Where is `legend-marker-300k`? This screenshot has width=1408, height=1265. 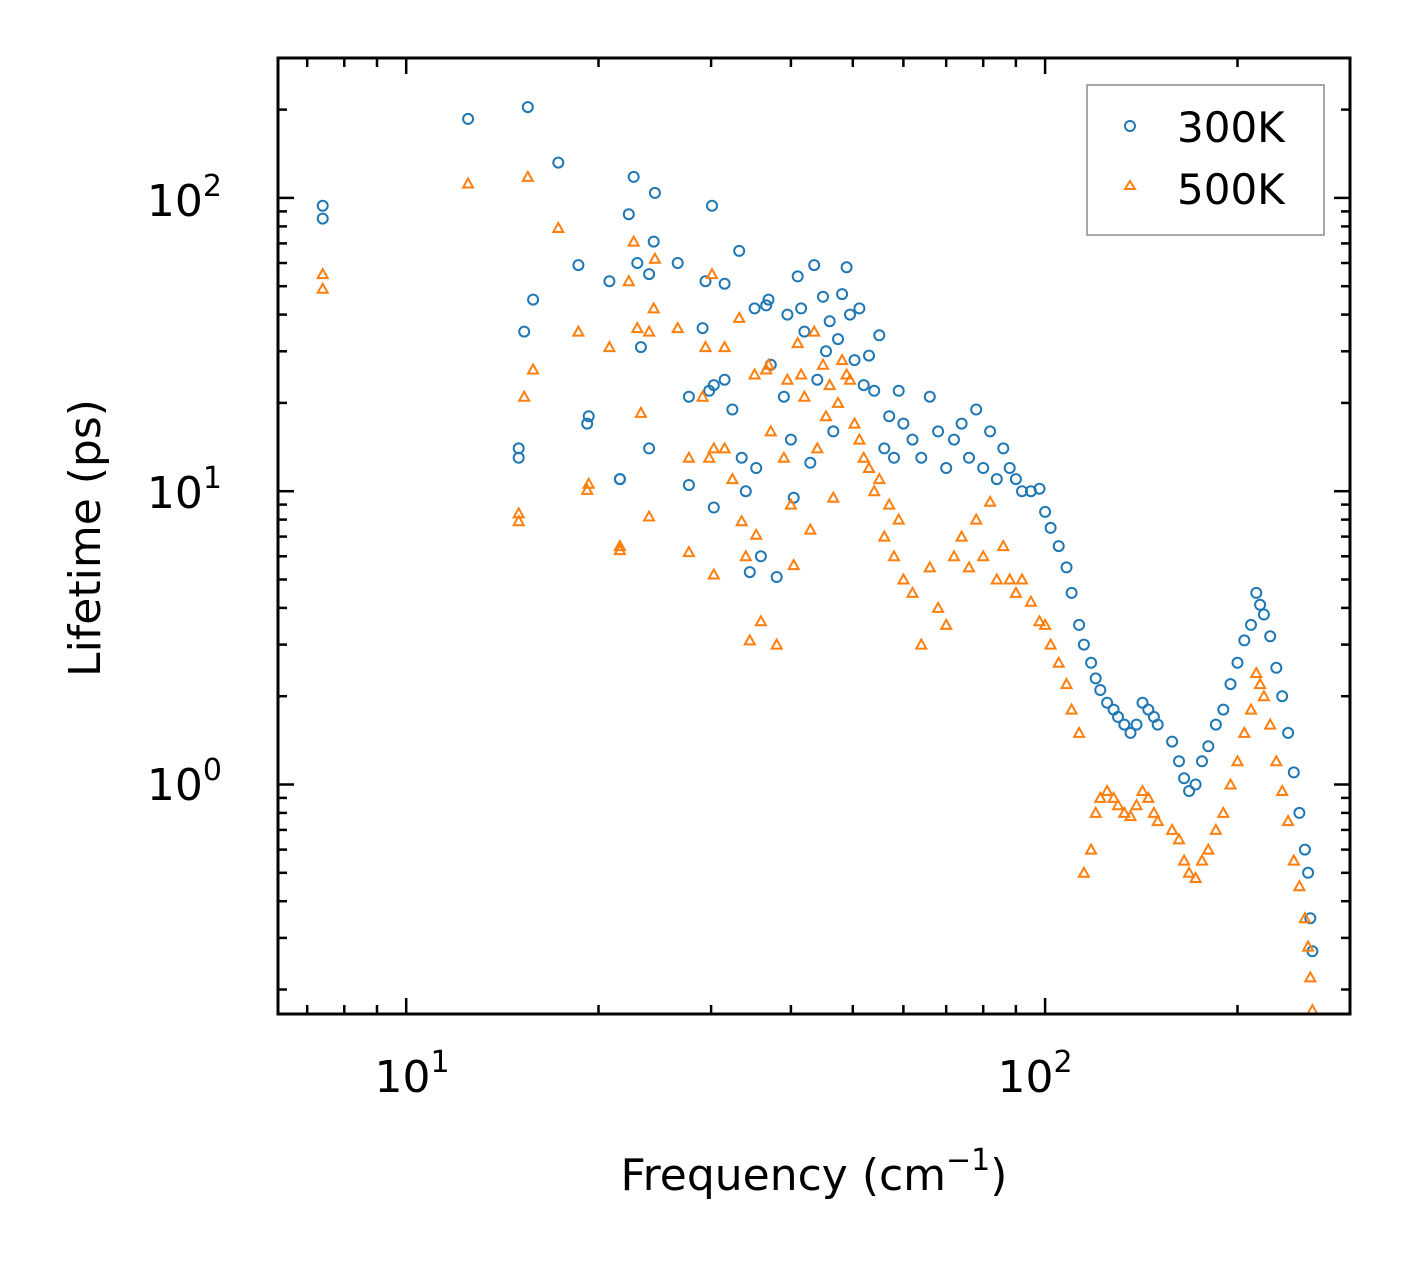 legend-marker-300k is located at coordinates (1130, 126).